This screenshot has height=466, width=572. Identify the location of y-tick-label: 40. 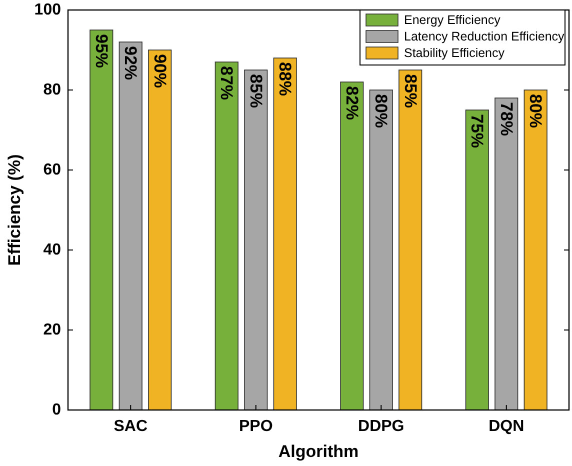
(52, 250).